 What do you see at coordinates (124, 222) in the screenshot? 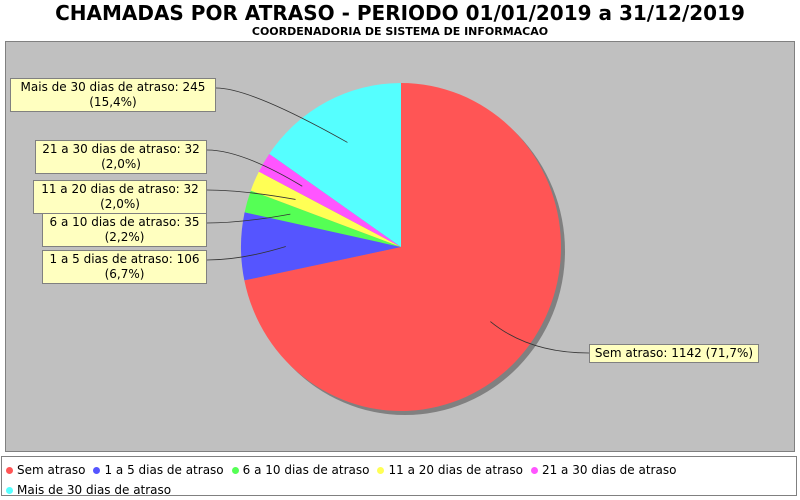
I see `slice-label-text: 6 a 10 dias de atraso: 35` at bounding box center [124, 222].